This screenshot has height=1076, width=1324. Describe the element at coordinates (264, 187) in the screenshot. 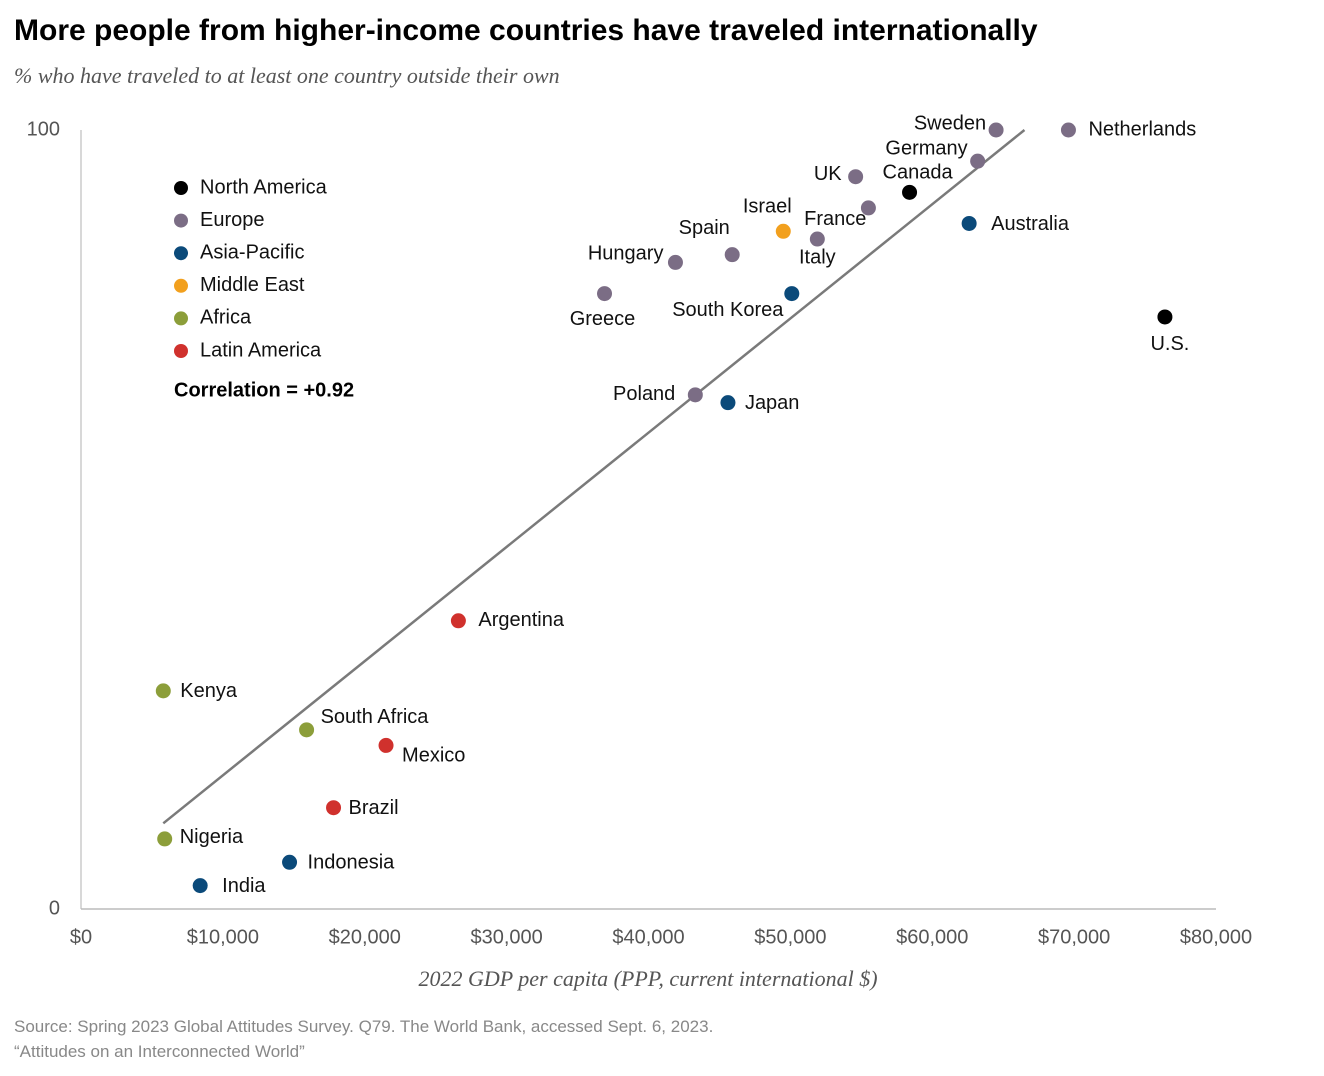

I see `legend-label: North America` at that location.